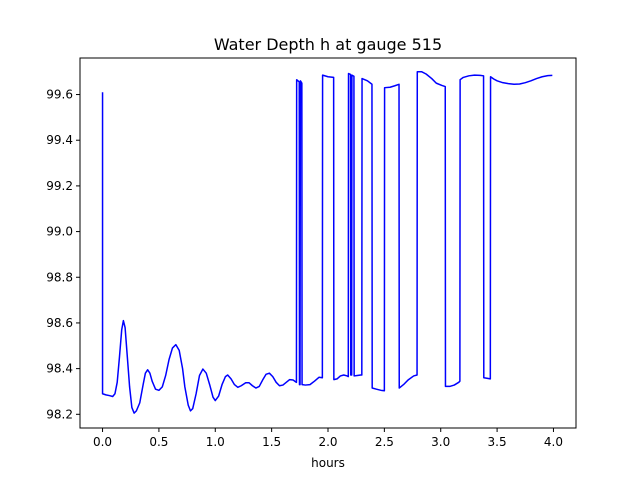  What do you see at coordinates (158, 442) in the screenshot?
I see `x-tick-label: 0.5` at bounding box center [158, 442].